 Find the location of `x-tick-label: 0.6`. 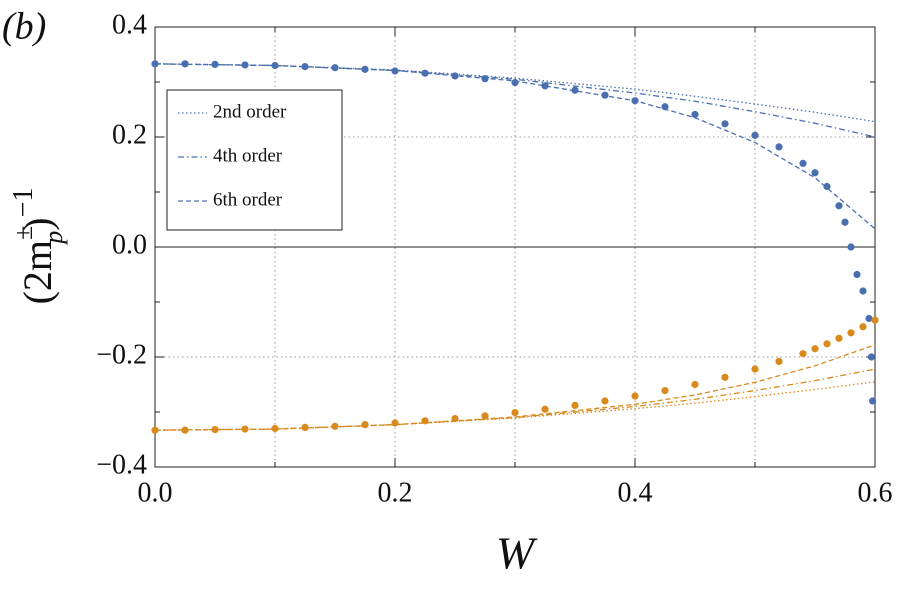

x-tick-label: 0.6 is located at coordinates (875, 492).